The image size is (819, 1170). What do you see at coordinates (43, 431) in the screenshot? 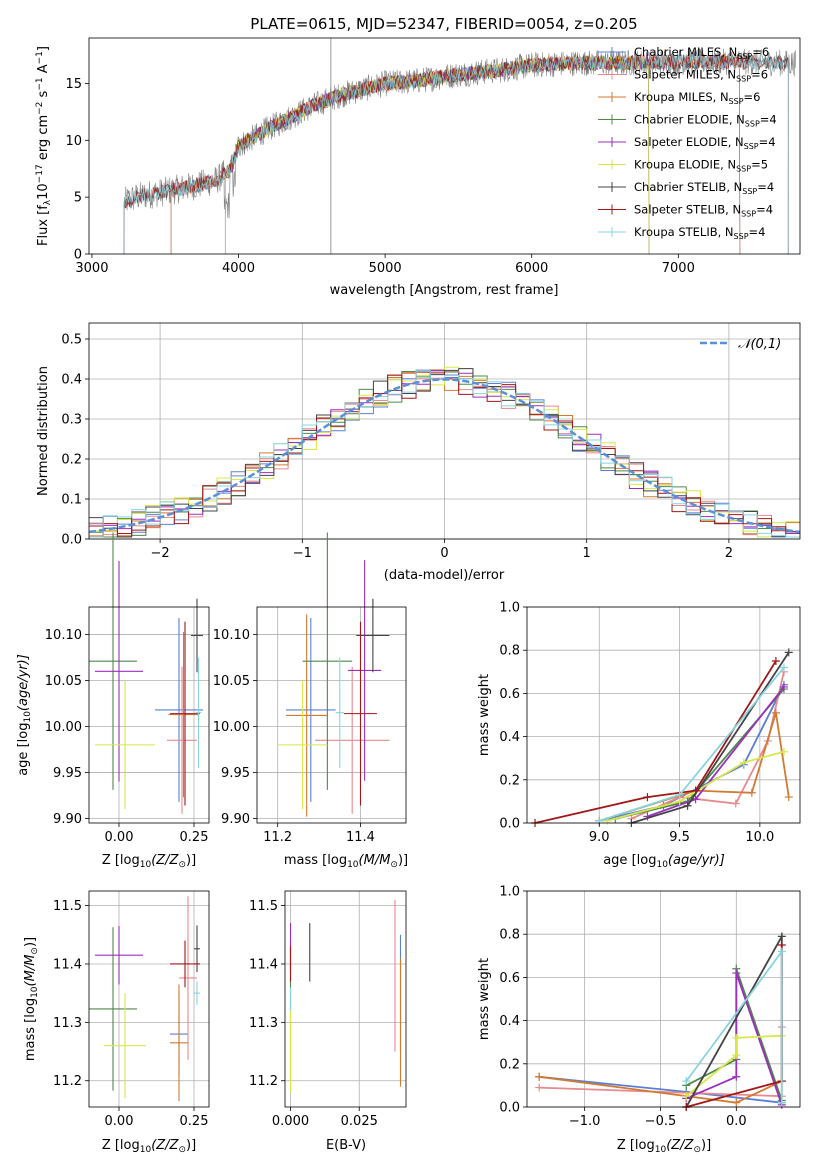
I see `residual-ylabel: Normed distribution` at bounding box center [43, 431].